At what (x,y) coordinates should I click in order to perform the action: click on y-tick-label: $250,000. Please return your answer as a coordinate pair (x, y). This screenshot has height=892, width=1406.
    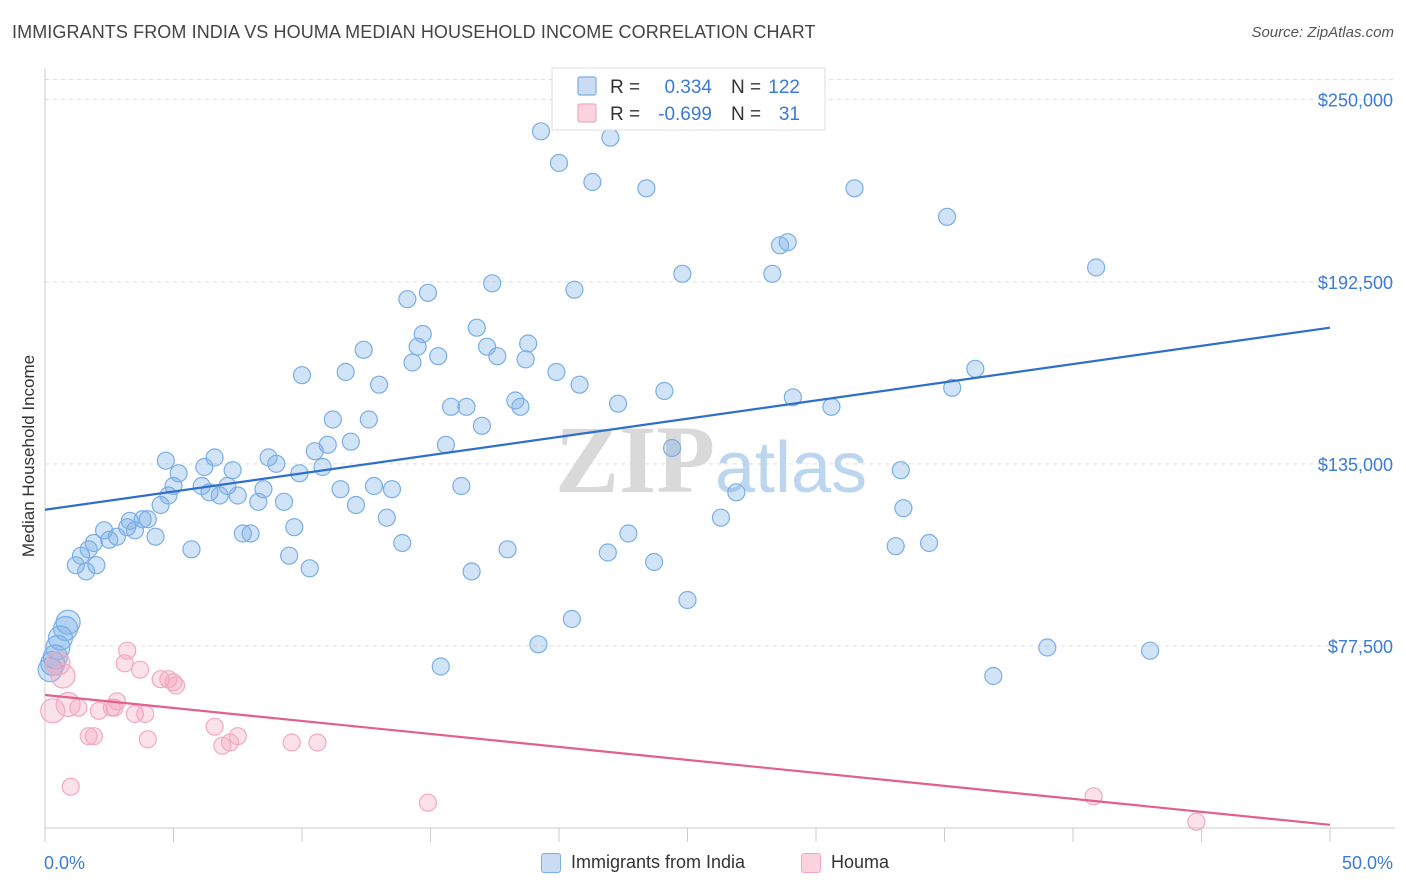
    Looking at the image, I should click on (1355, 101).